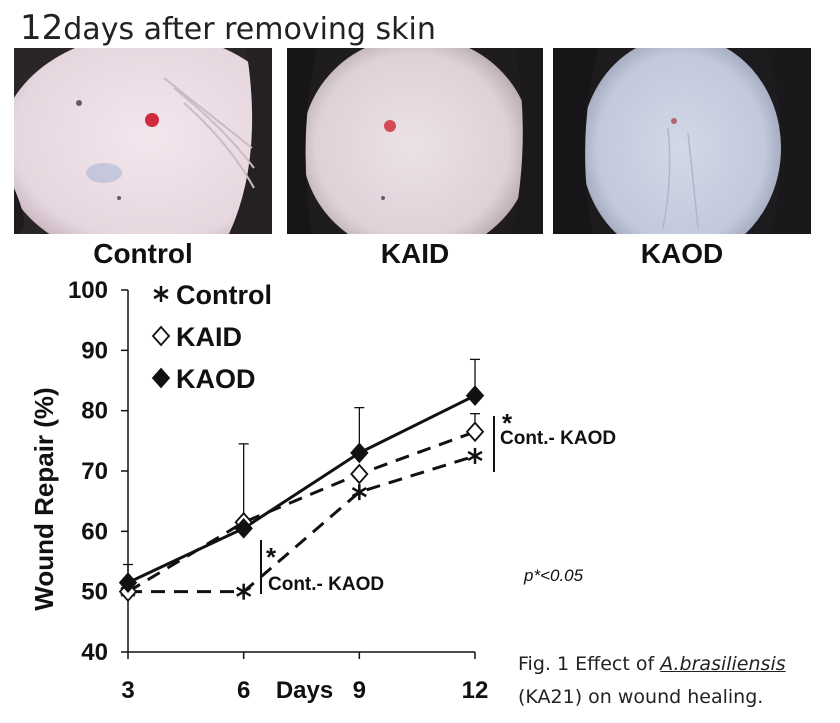 This screenshot has height=723, width=840. Describe the element at coordinates (302, 524) in the screenshot. I see `series-line-control` at that location.